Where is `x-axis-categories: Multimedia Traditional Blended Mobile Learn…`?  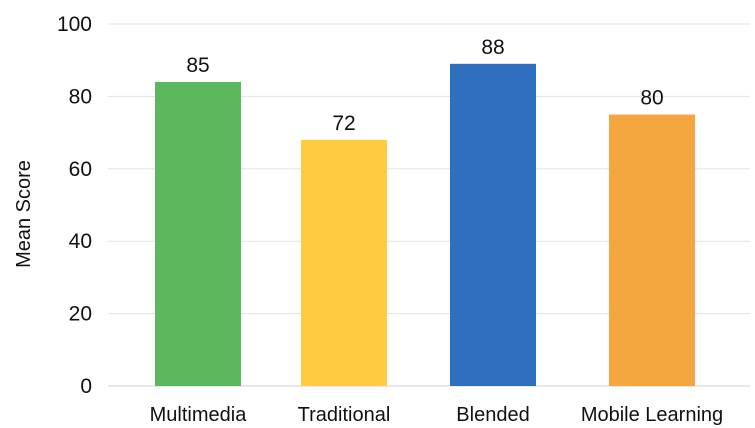
x-axis-categories: Multimedia Traditional Blended Mobile Learn… is located at coordinates (437, 415).